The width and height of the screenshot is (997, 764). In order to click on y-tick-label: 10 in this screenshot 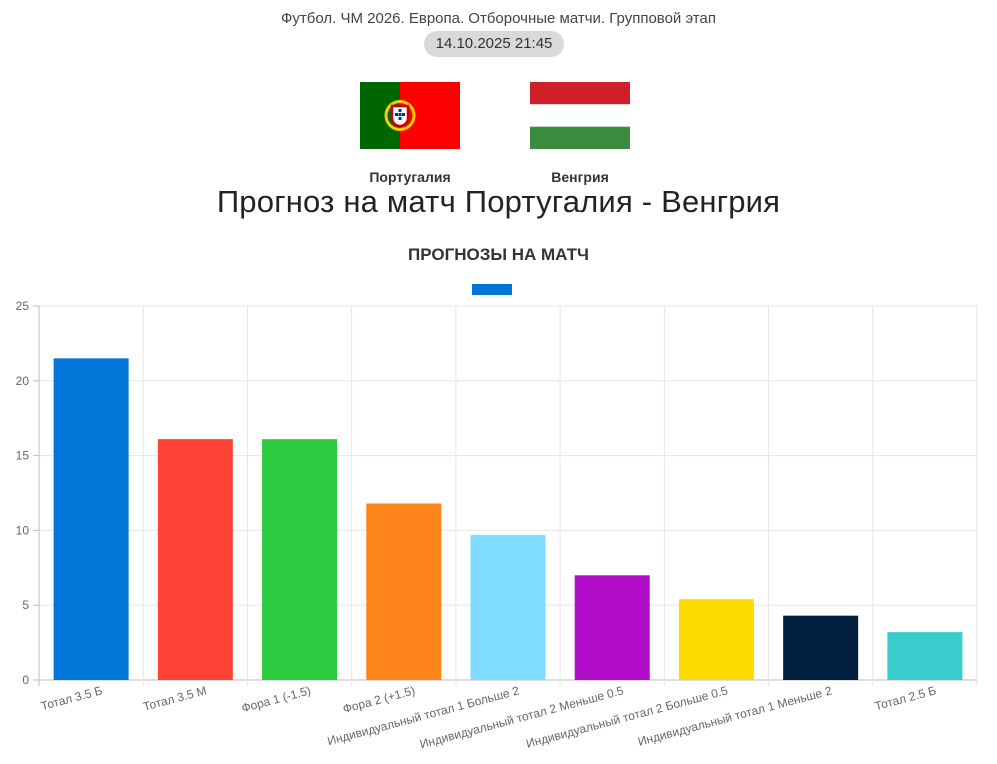, I will do `click(23, 530)`.